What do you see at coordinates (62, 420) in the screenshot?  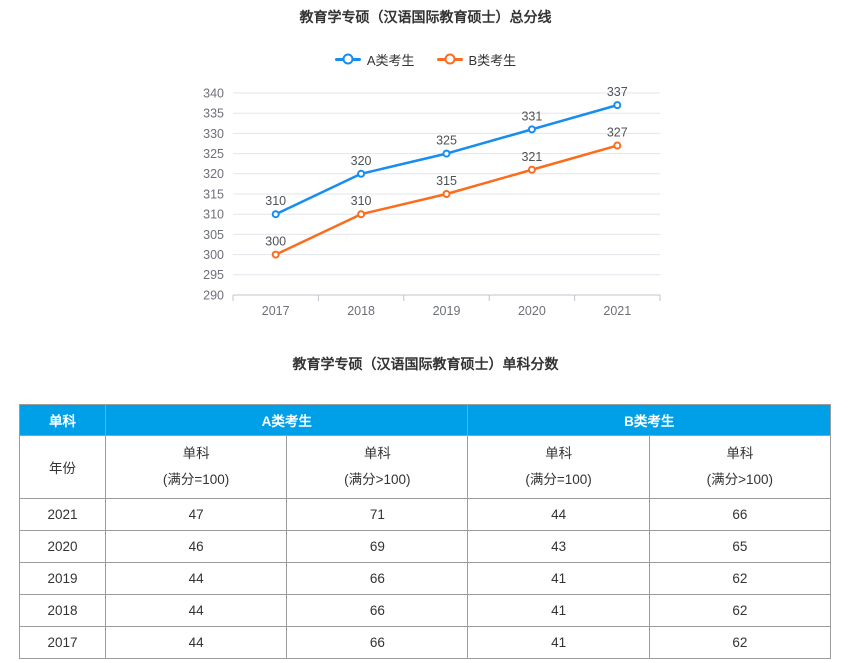 I see `header-cell-danke: 单科` at bounding box center [62, 420].